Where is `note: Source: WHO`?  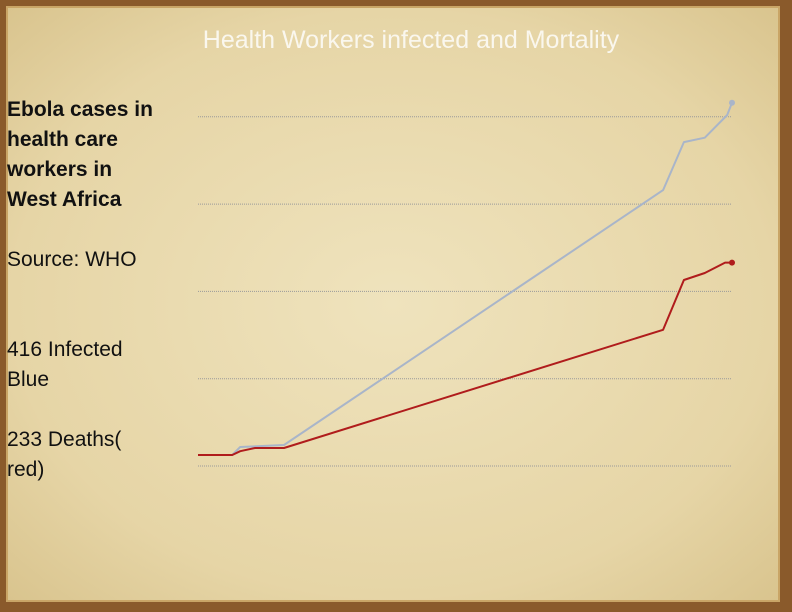
note: Source: WHO is located at coordinates (72, 259).